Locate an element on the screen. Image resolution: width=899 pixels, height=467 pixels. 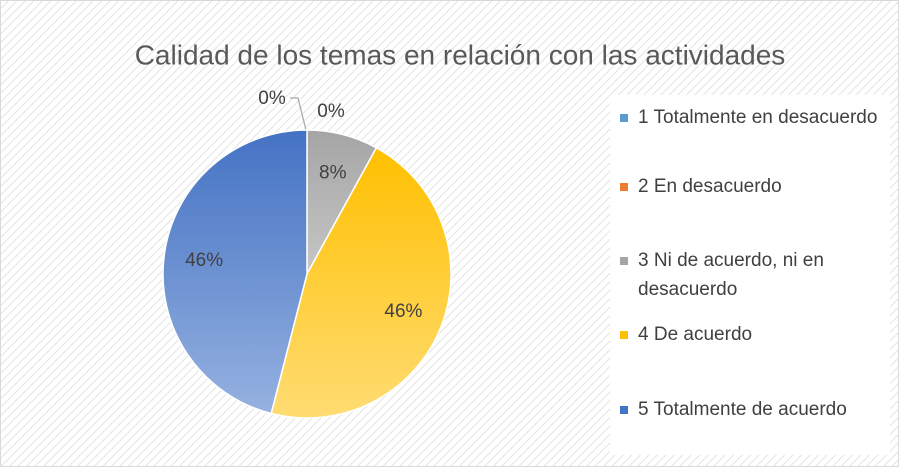
legend-item: 5 Totalmente de acuerdo is located at coordinates (751, 409).